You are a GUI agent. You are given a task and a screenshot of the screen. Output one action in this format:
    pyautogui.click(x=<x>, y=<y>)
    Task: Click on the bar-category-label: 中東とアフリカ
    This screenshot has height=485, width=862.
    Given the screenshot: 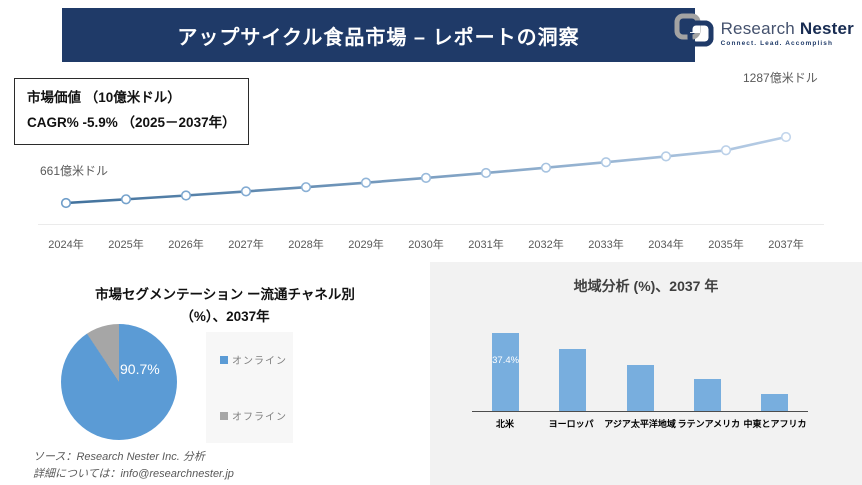 What is the action you would take?
    pyautogui.click(x=775, y=424)
    